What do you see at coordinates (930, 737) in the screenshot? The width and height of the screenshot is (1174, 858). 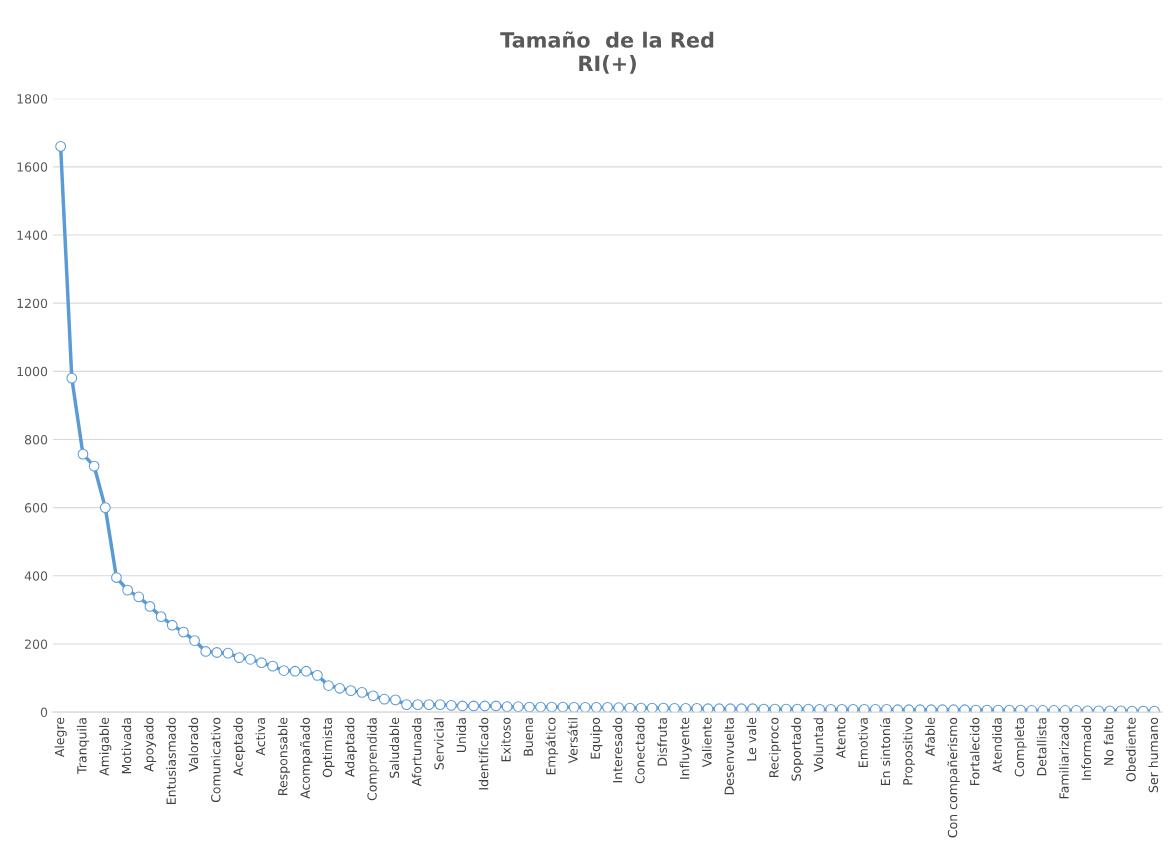 I see `x-tick-label: Afable` at bounding box center [930, 737].